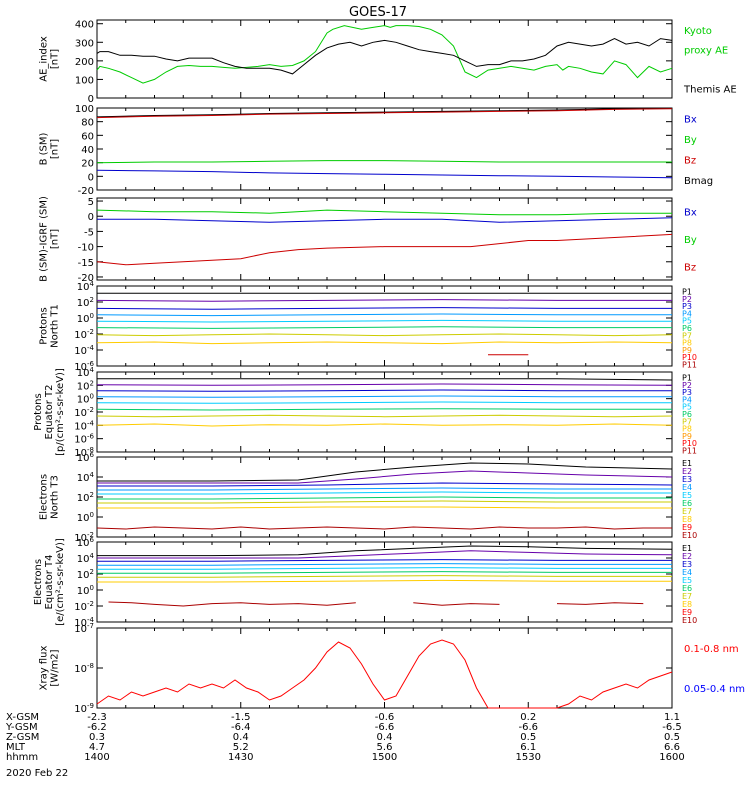  What do you see at coordinates (85, 574) in the screenshot?
I see `y-tick-label: 10²` at bounding box center [85, 574].